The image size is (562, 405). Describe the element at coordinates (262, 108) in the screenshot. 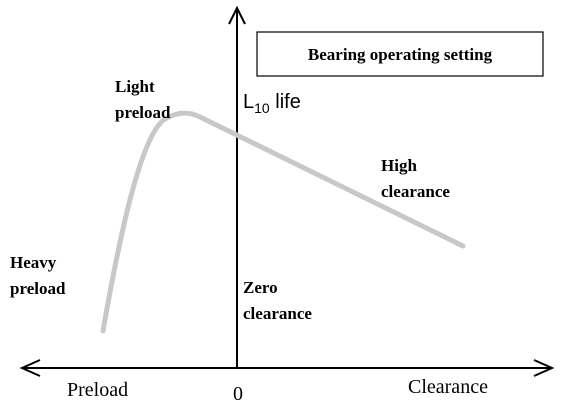

I see `label-subscript: 10` at that location.